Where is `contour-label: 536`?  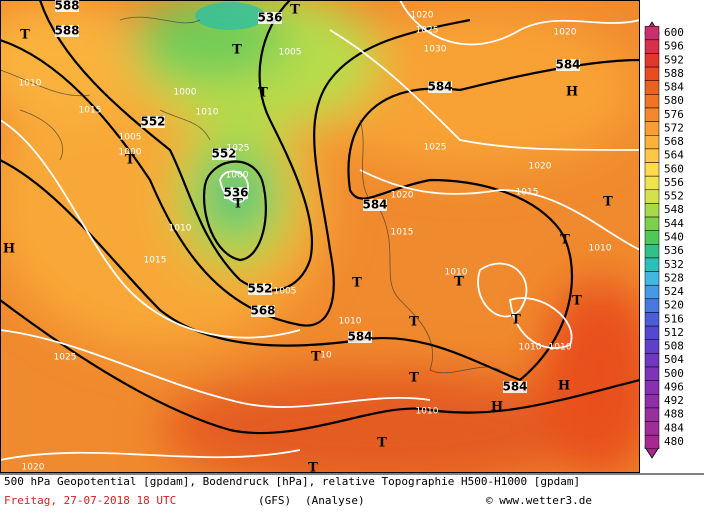
contour-label: 536 is located at coordinates (235, 193).